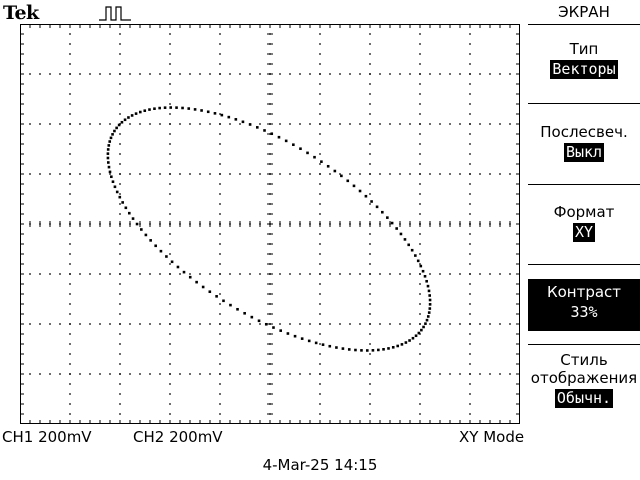  Describe the element at coordinates (584, 312) in the screenshot. I see `menu-item-value: 33%` at that location.